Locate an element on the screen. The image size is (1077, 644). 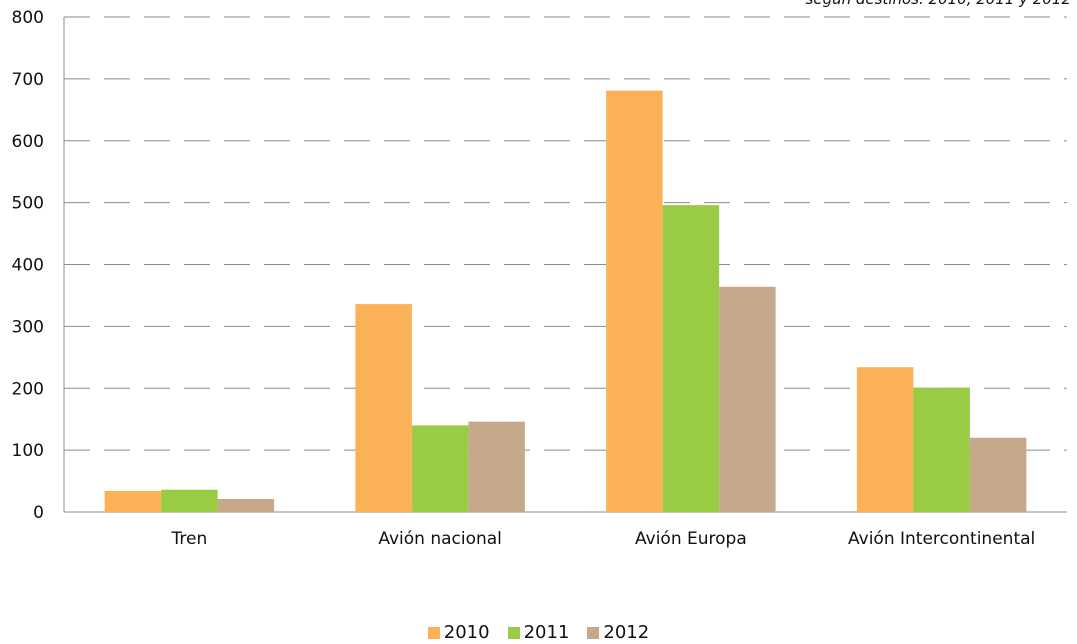
y-tick-label: 500 is located at coordinates (28, 204).